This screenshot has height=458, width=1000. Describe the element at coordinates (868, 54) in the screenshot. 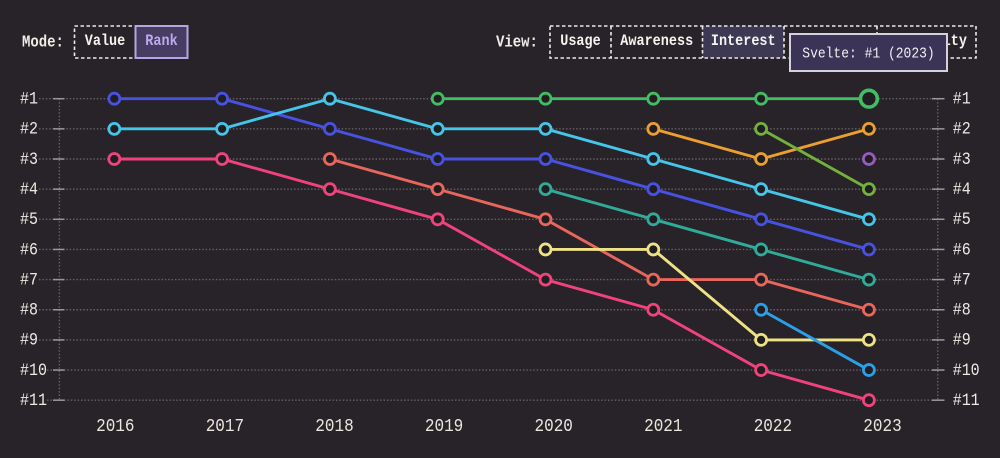

I see `svg-text: Svelte: #1 (2023)` at that location.